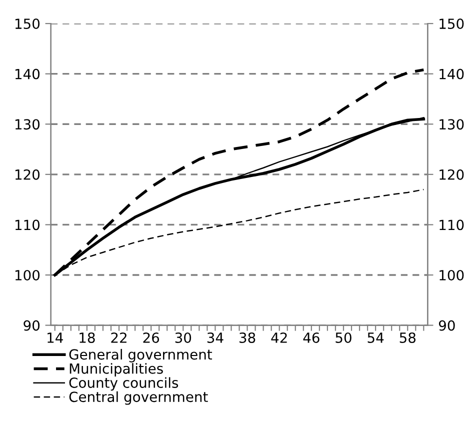 This screenshot has height=428, width=471. What do you see at coordinates (446, 325) in the screenshot?
I see `y2-tick-label: 90` at bounding box center [446, 325].